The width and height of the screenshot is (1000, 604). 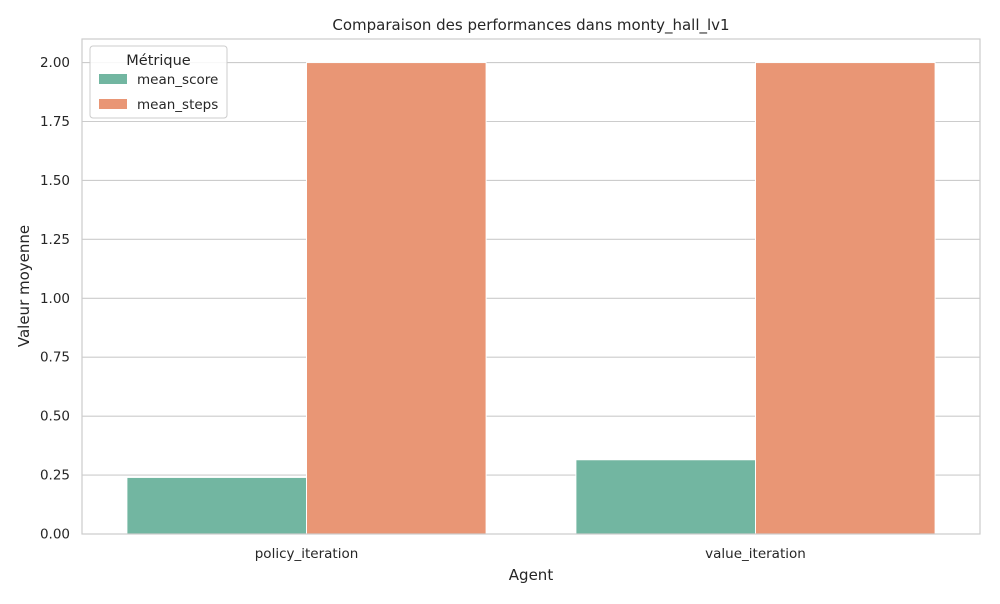 I want to click on y-tick-label: 0.00, so click(x=55, y=535).